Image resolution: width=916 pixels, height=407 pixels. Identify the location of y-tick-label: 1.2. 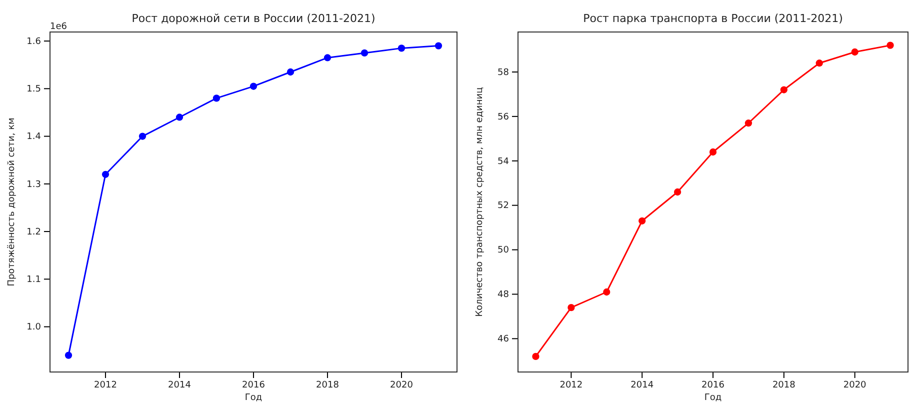
(33, 232).